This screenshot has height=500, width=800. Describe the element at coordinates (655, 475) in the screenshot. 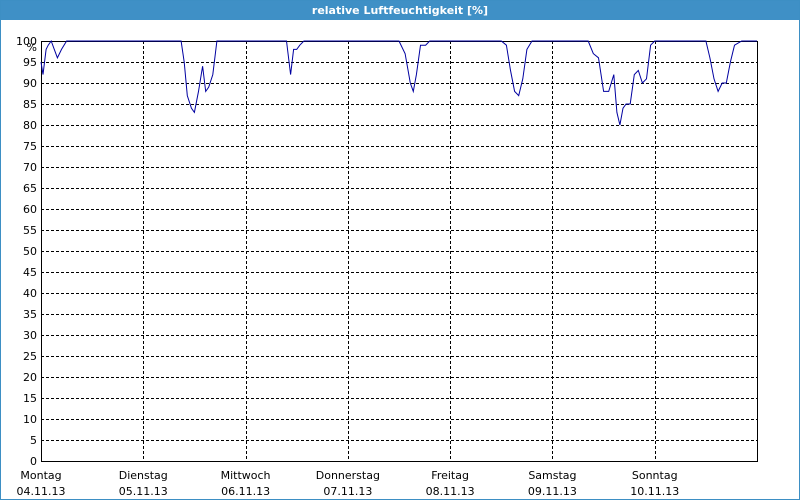

I see `x-tick-day-label: Sonntag` at that location.